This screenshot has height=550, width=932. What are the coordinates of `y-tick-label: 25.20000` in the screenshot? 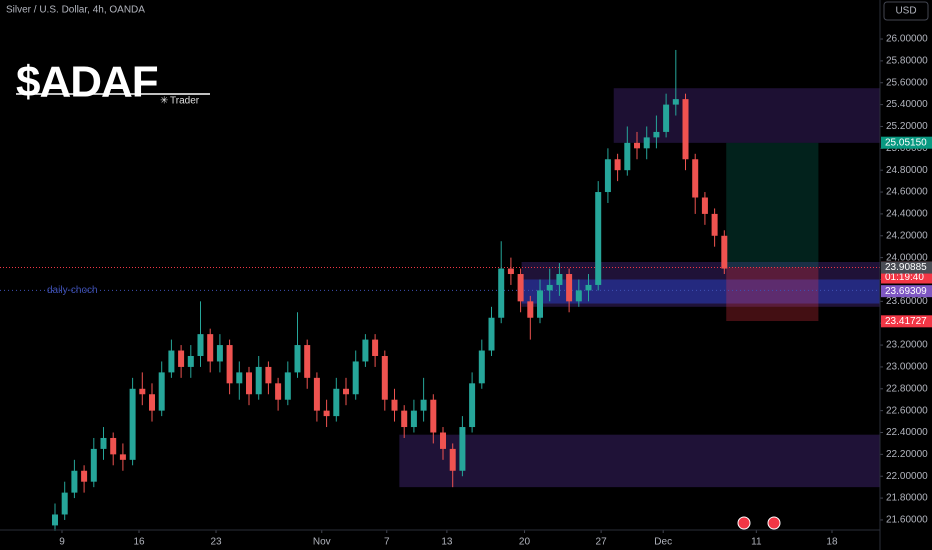 It's located at (907, 126).